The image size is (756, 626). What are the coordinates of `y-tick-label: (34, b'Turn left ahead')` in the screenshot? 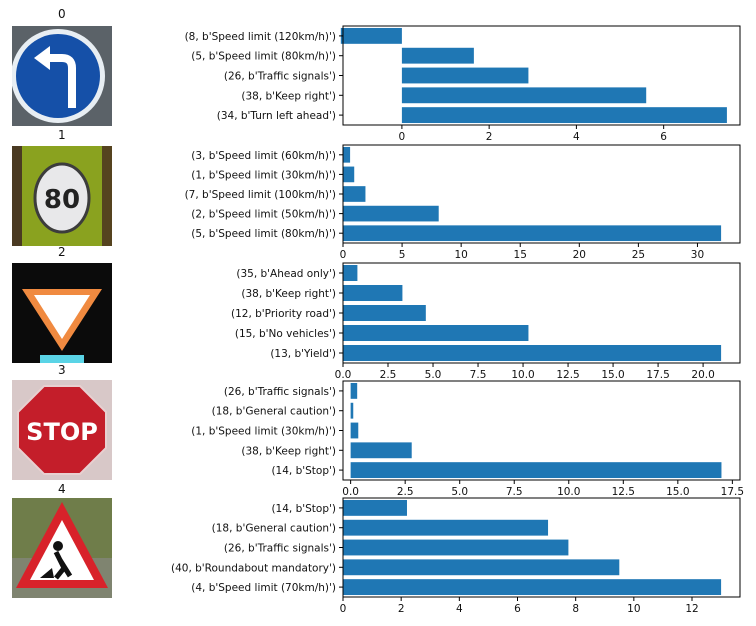 It's located at (276, 116).